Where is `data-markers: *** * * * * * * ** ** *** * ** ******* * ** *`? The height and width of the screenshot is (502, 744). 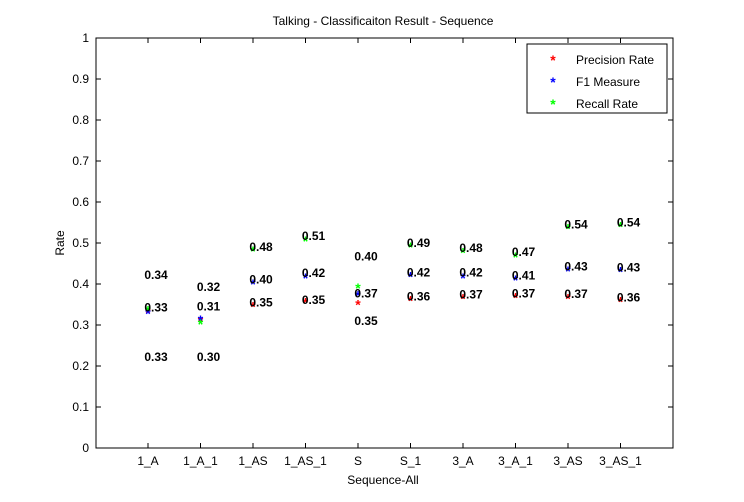
data-markers: *** * * * * * * ** ** *** * ** ******* * ** * is located at coordinates (384, 275).